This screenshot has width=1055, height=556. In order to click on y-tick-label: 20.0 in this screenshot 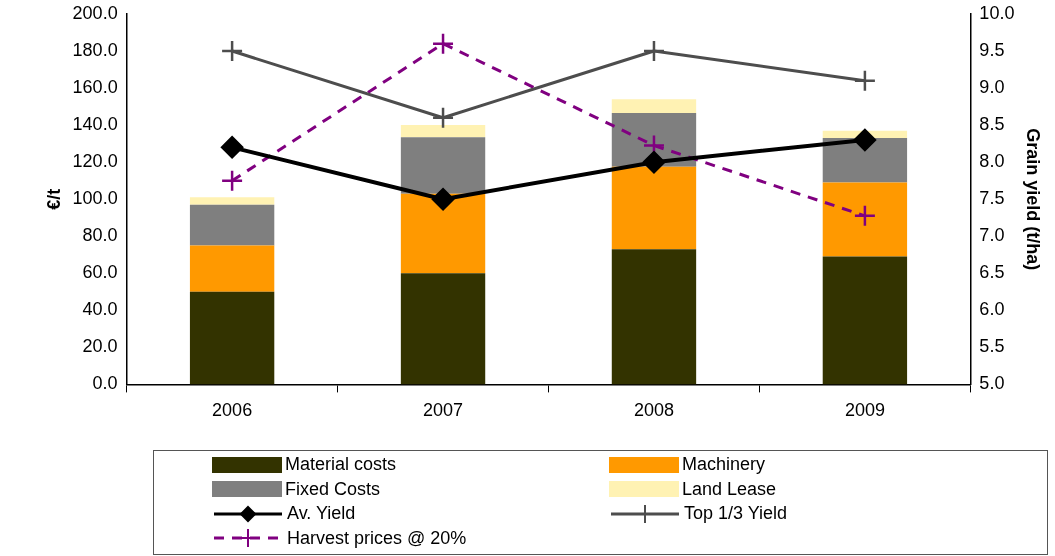, I will do `click(100, 346)`.